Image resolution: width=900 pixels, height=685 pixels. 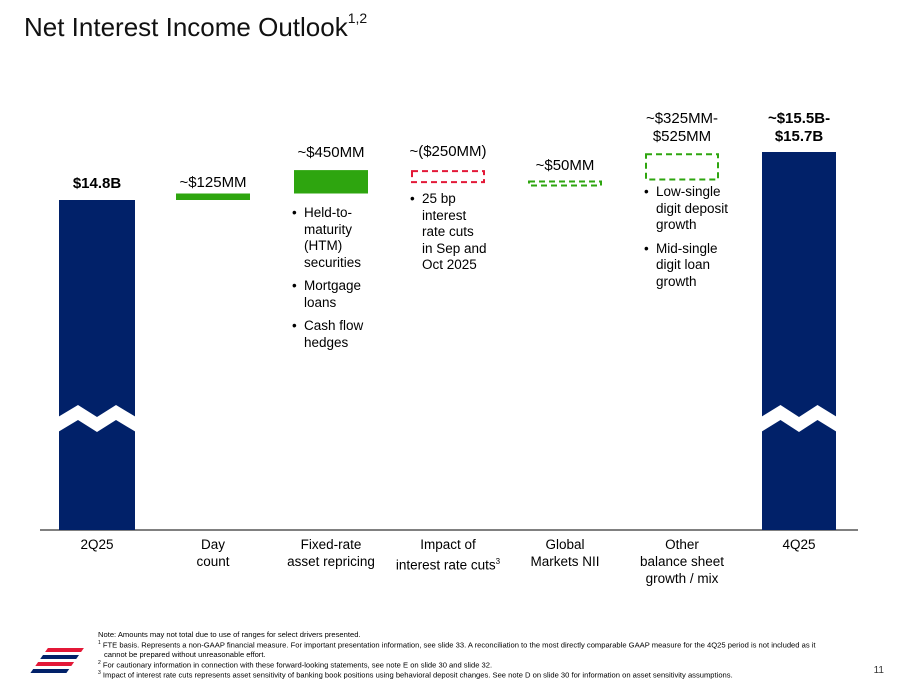 I want to click on value-label-other: ~$325MM- $525MM, so click(x=682, y=128).